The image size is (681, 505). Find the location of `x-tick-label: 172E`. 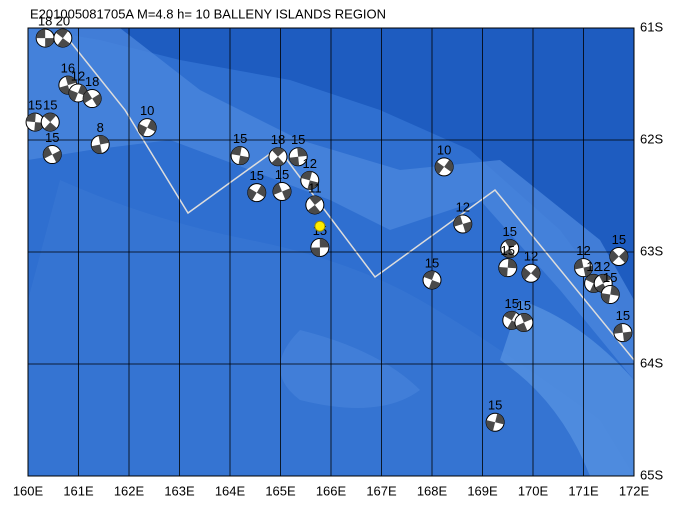

x-tick-label: 172E is located at coordinates (634, 490).